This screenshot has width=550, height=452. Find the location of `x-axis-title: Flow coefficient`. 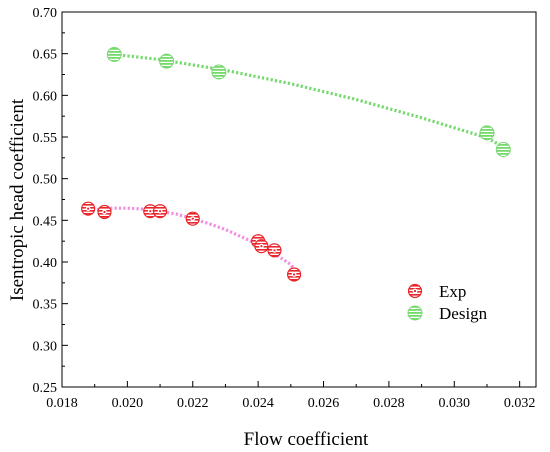

x-axis-title: Flow coefficient is located at coordinates (306, 439).